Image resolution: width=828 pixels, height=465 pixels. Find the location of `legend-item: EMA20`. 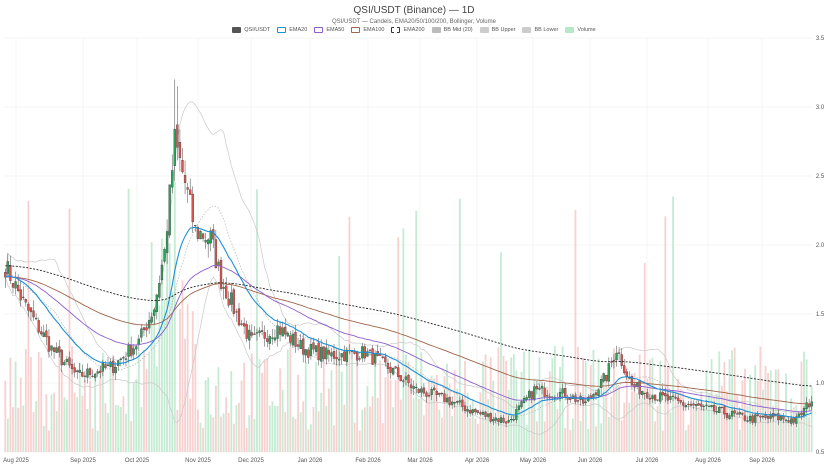

legend-item: EMA20 is located at coordinates (292, 30).